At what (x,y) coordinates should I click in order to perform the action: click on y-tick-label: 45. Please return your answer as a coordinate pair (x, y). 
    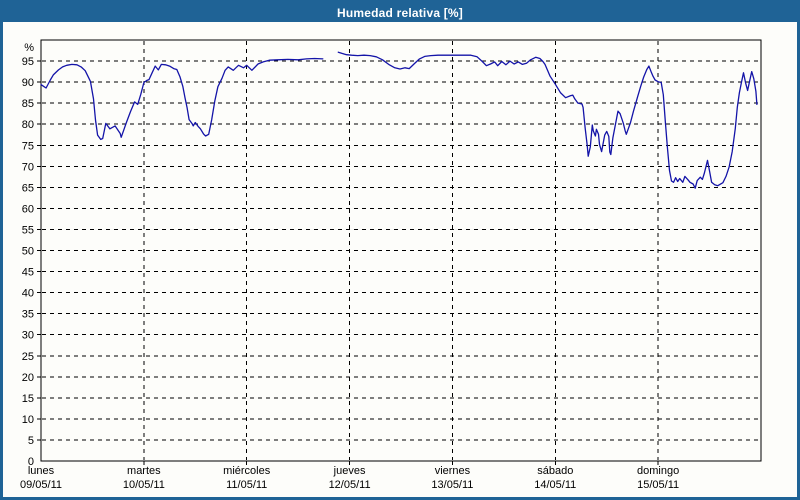
    Looking at the image, I should click on (28, 273).